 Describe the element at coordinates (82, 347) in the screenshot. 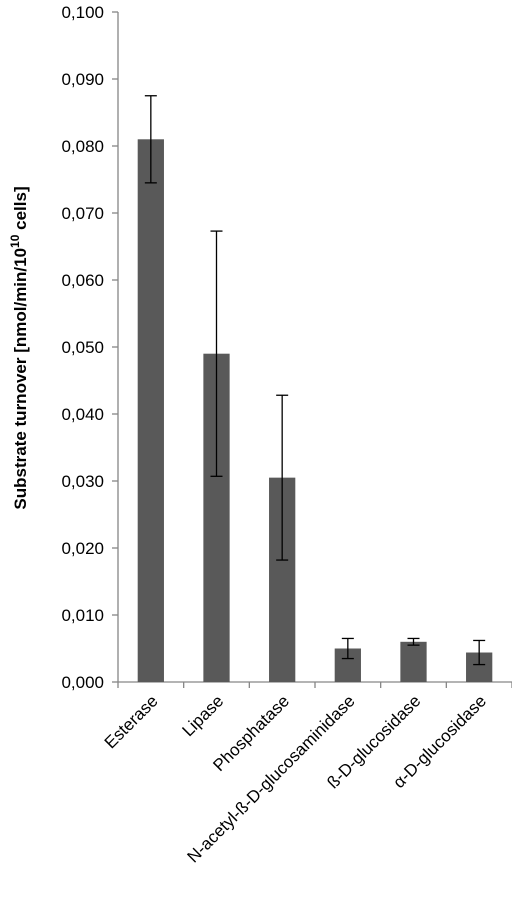

I see `y-tick-label: 0,050` at that location.